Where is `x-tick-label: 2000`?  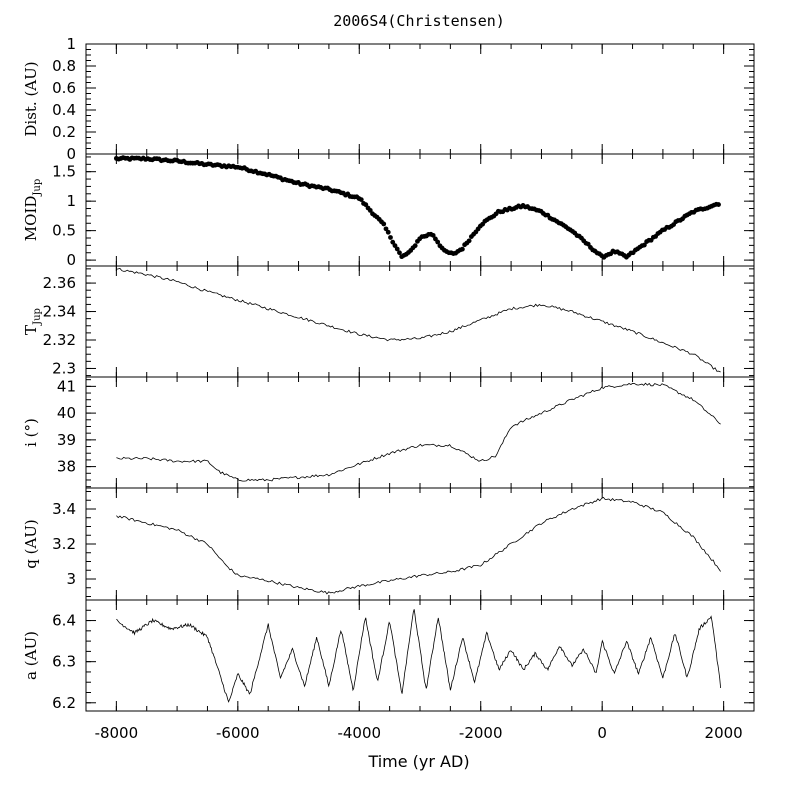 x-tick-label: 2000 is located at coordinates (724, 733).